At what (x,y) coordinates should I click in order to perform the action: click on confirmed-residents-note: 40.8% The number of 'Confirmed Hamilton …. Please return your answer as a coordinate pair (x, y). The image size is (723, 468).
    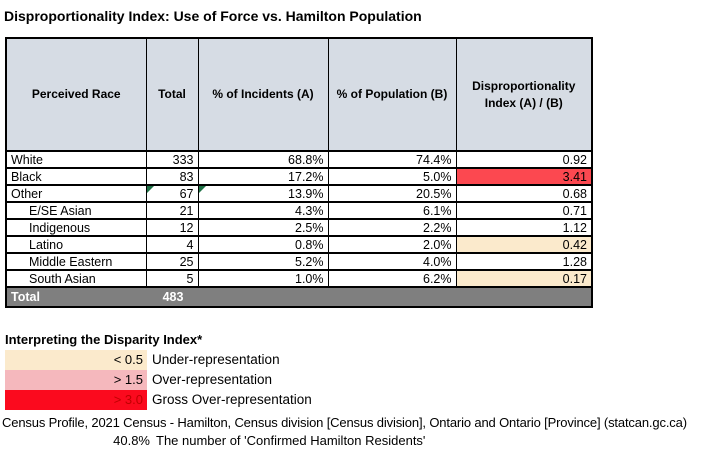
    Looking at the image, I should click on (361, 440).